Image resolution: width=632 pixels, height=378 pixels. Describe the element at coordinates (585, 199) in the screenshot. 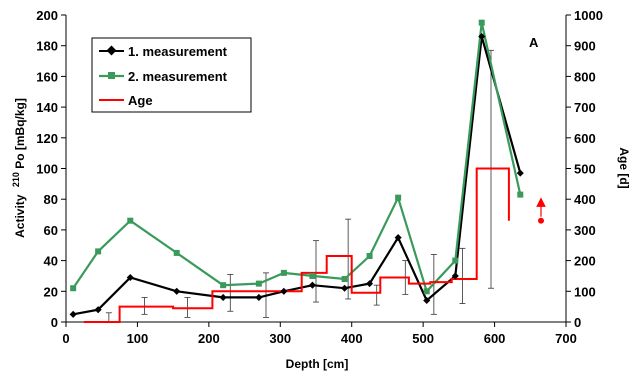

I see `right-tick-label: 400` at that location.